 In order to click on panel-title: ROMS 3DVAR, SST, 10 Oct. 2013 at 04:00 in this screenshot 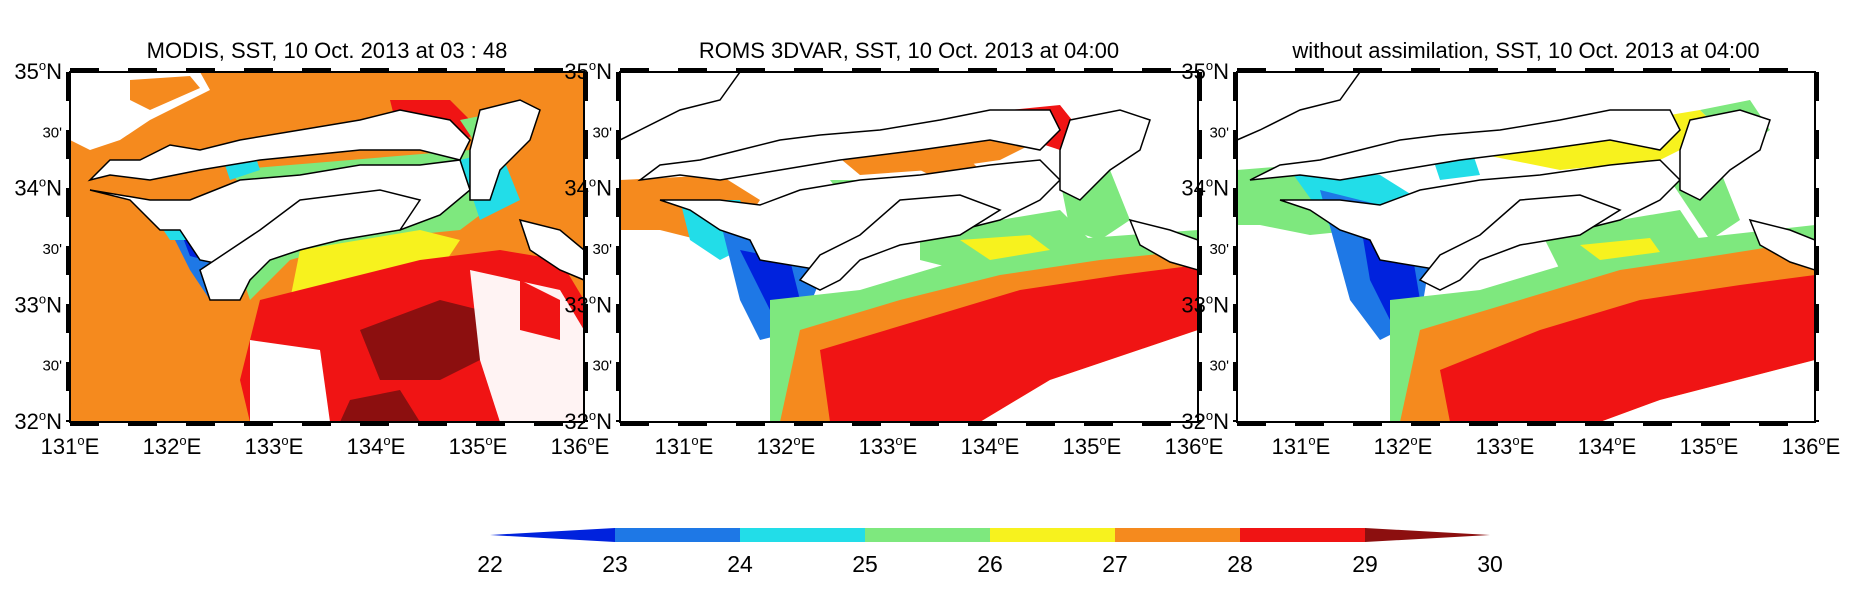, I will do `click(909, 50)`.